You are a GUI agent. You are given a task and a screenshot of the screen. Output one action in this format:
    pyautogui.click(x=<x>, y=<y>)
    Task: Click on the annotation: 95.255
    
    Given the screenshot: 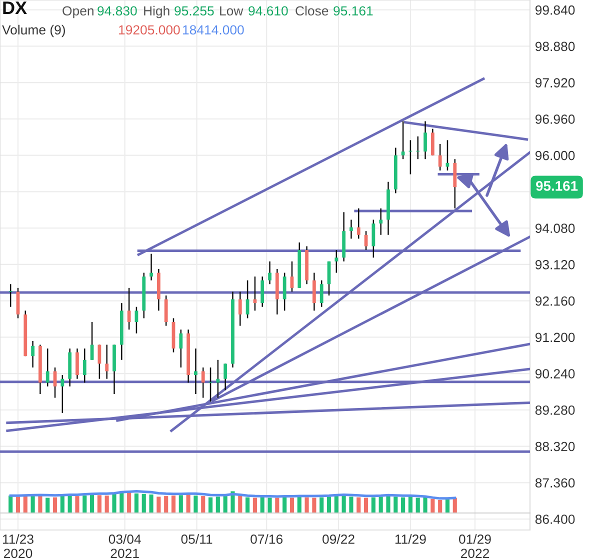 What is the action you would take?
    pyautogui.click(x=194, y=11)
    